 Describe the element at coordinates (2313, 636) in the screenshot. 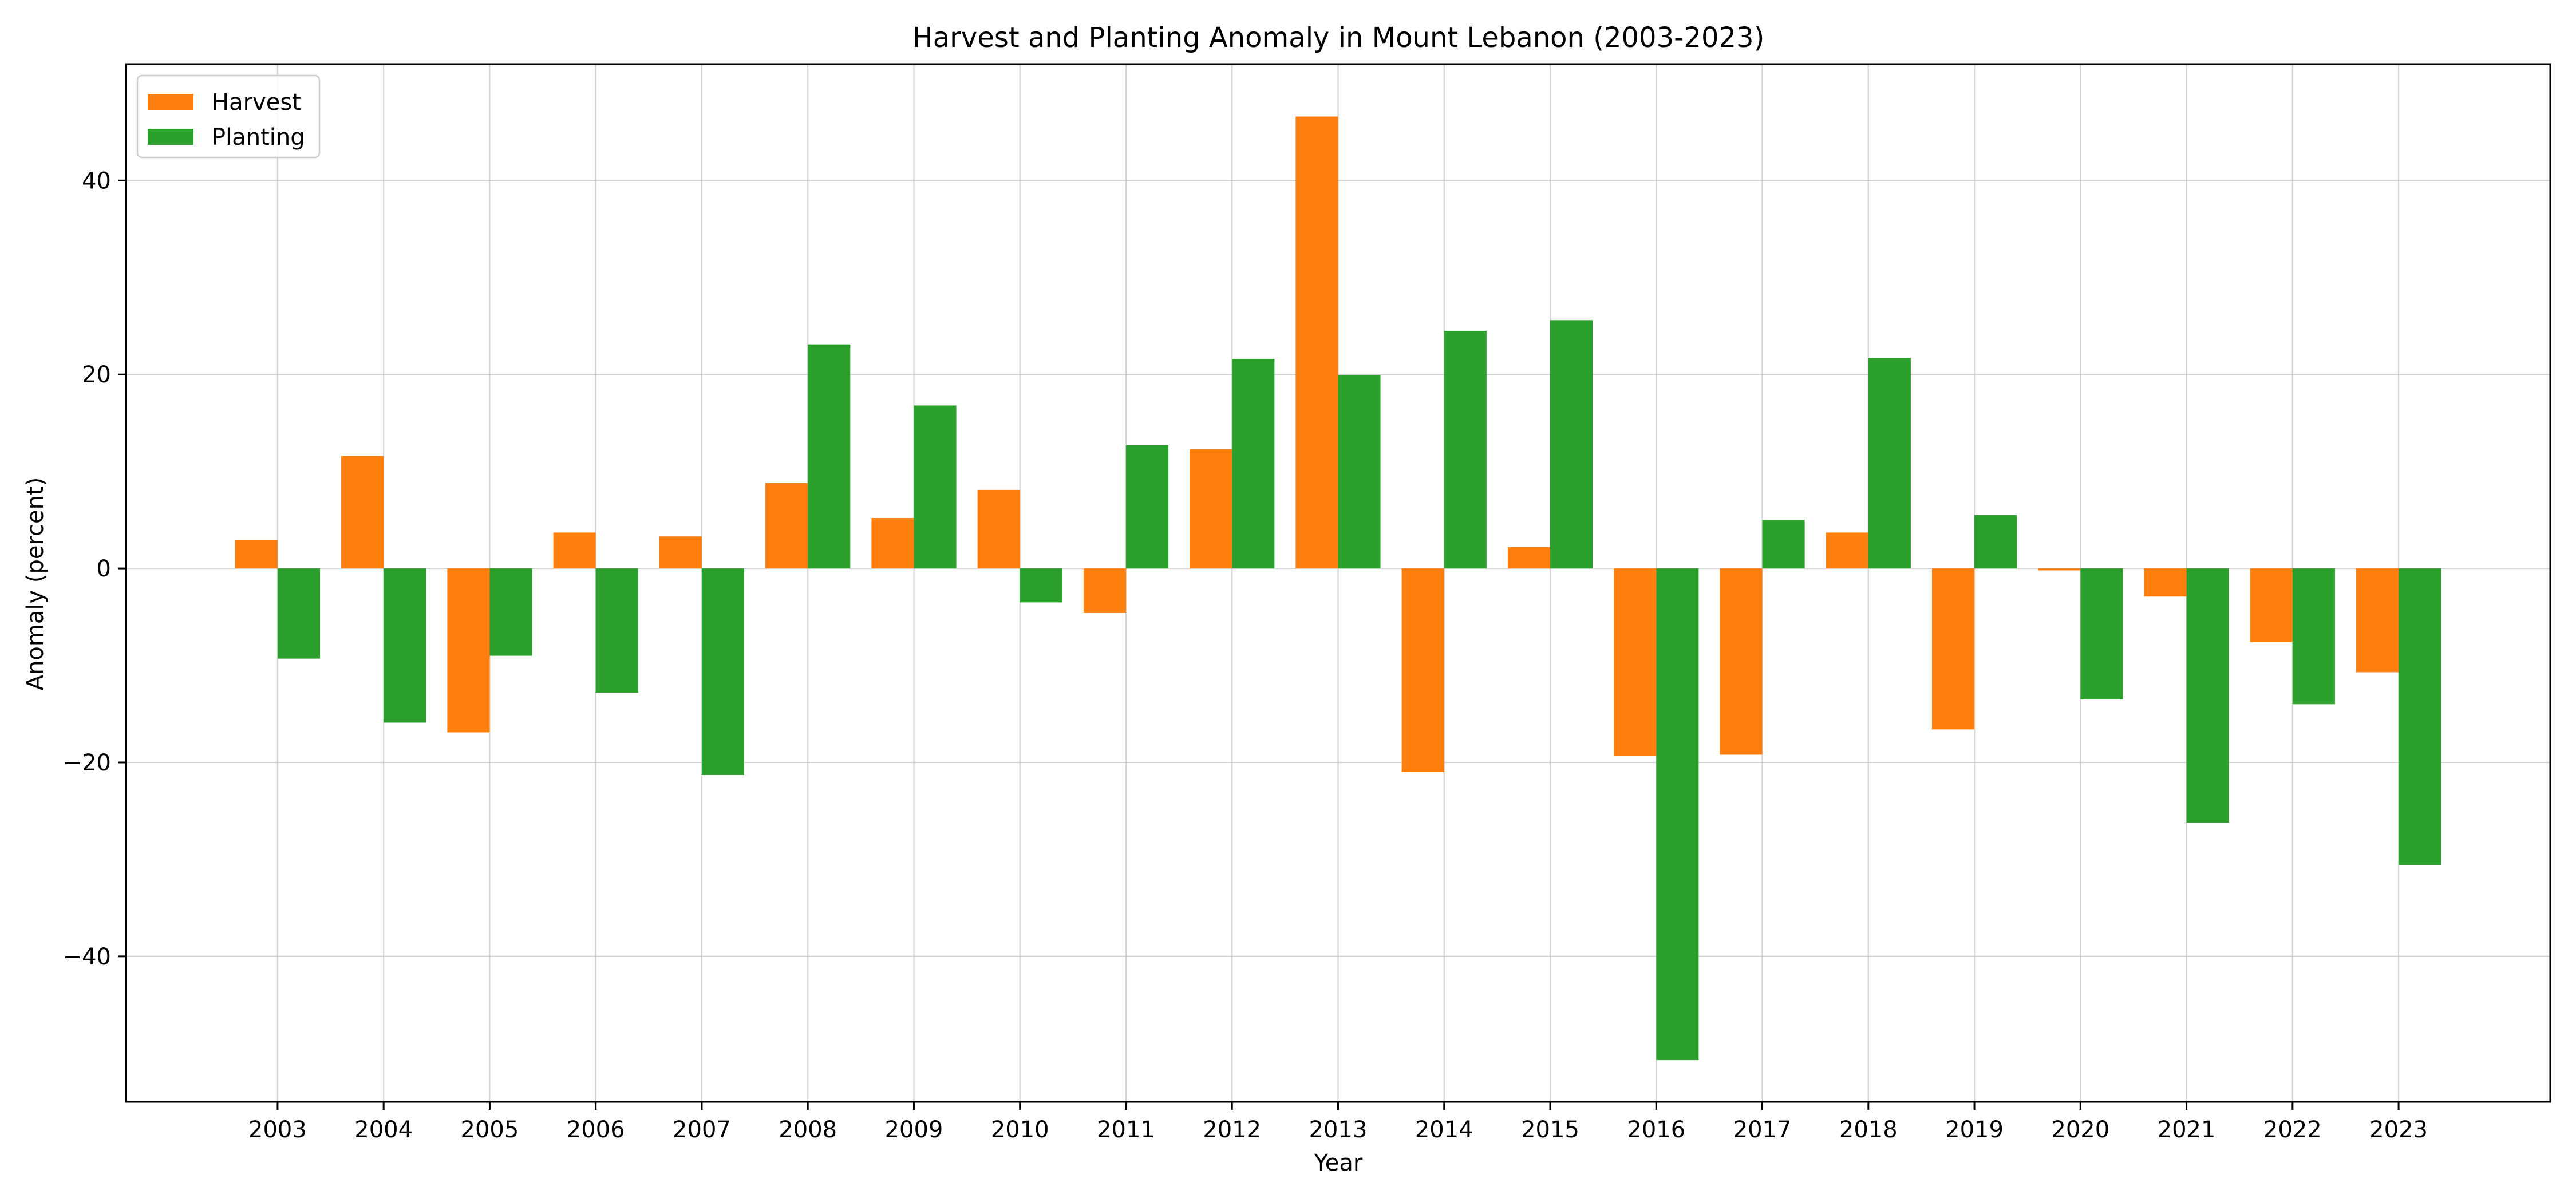

I see `bar-planting-2022` at that location.